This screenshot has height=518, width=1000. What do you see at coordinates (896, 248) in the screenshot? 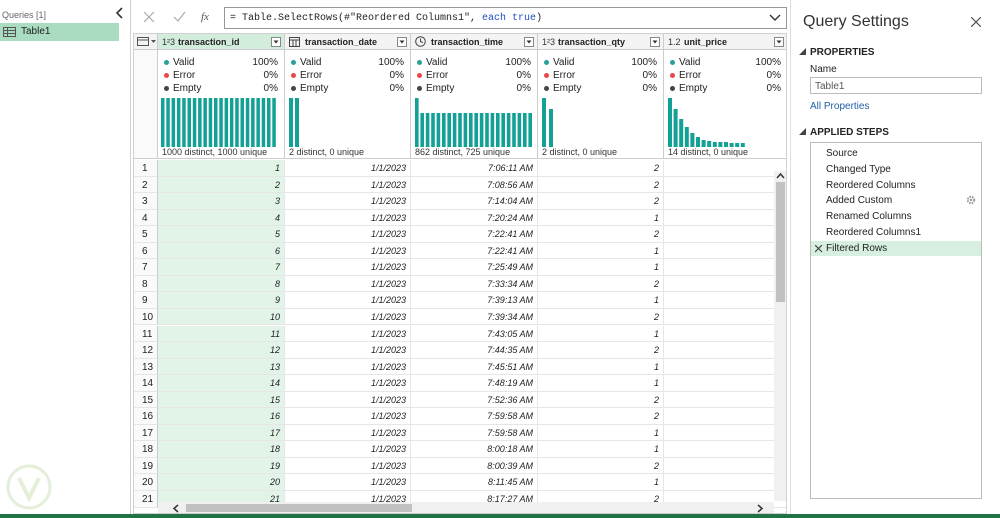
I see `applied-step: Filtered Rows` at bounding box center [896, 248].